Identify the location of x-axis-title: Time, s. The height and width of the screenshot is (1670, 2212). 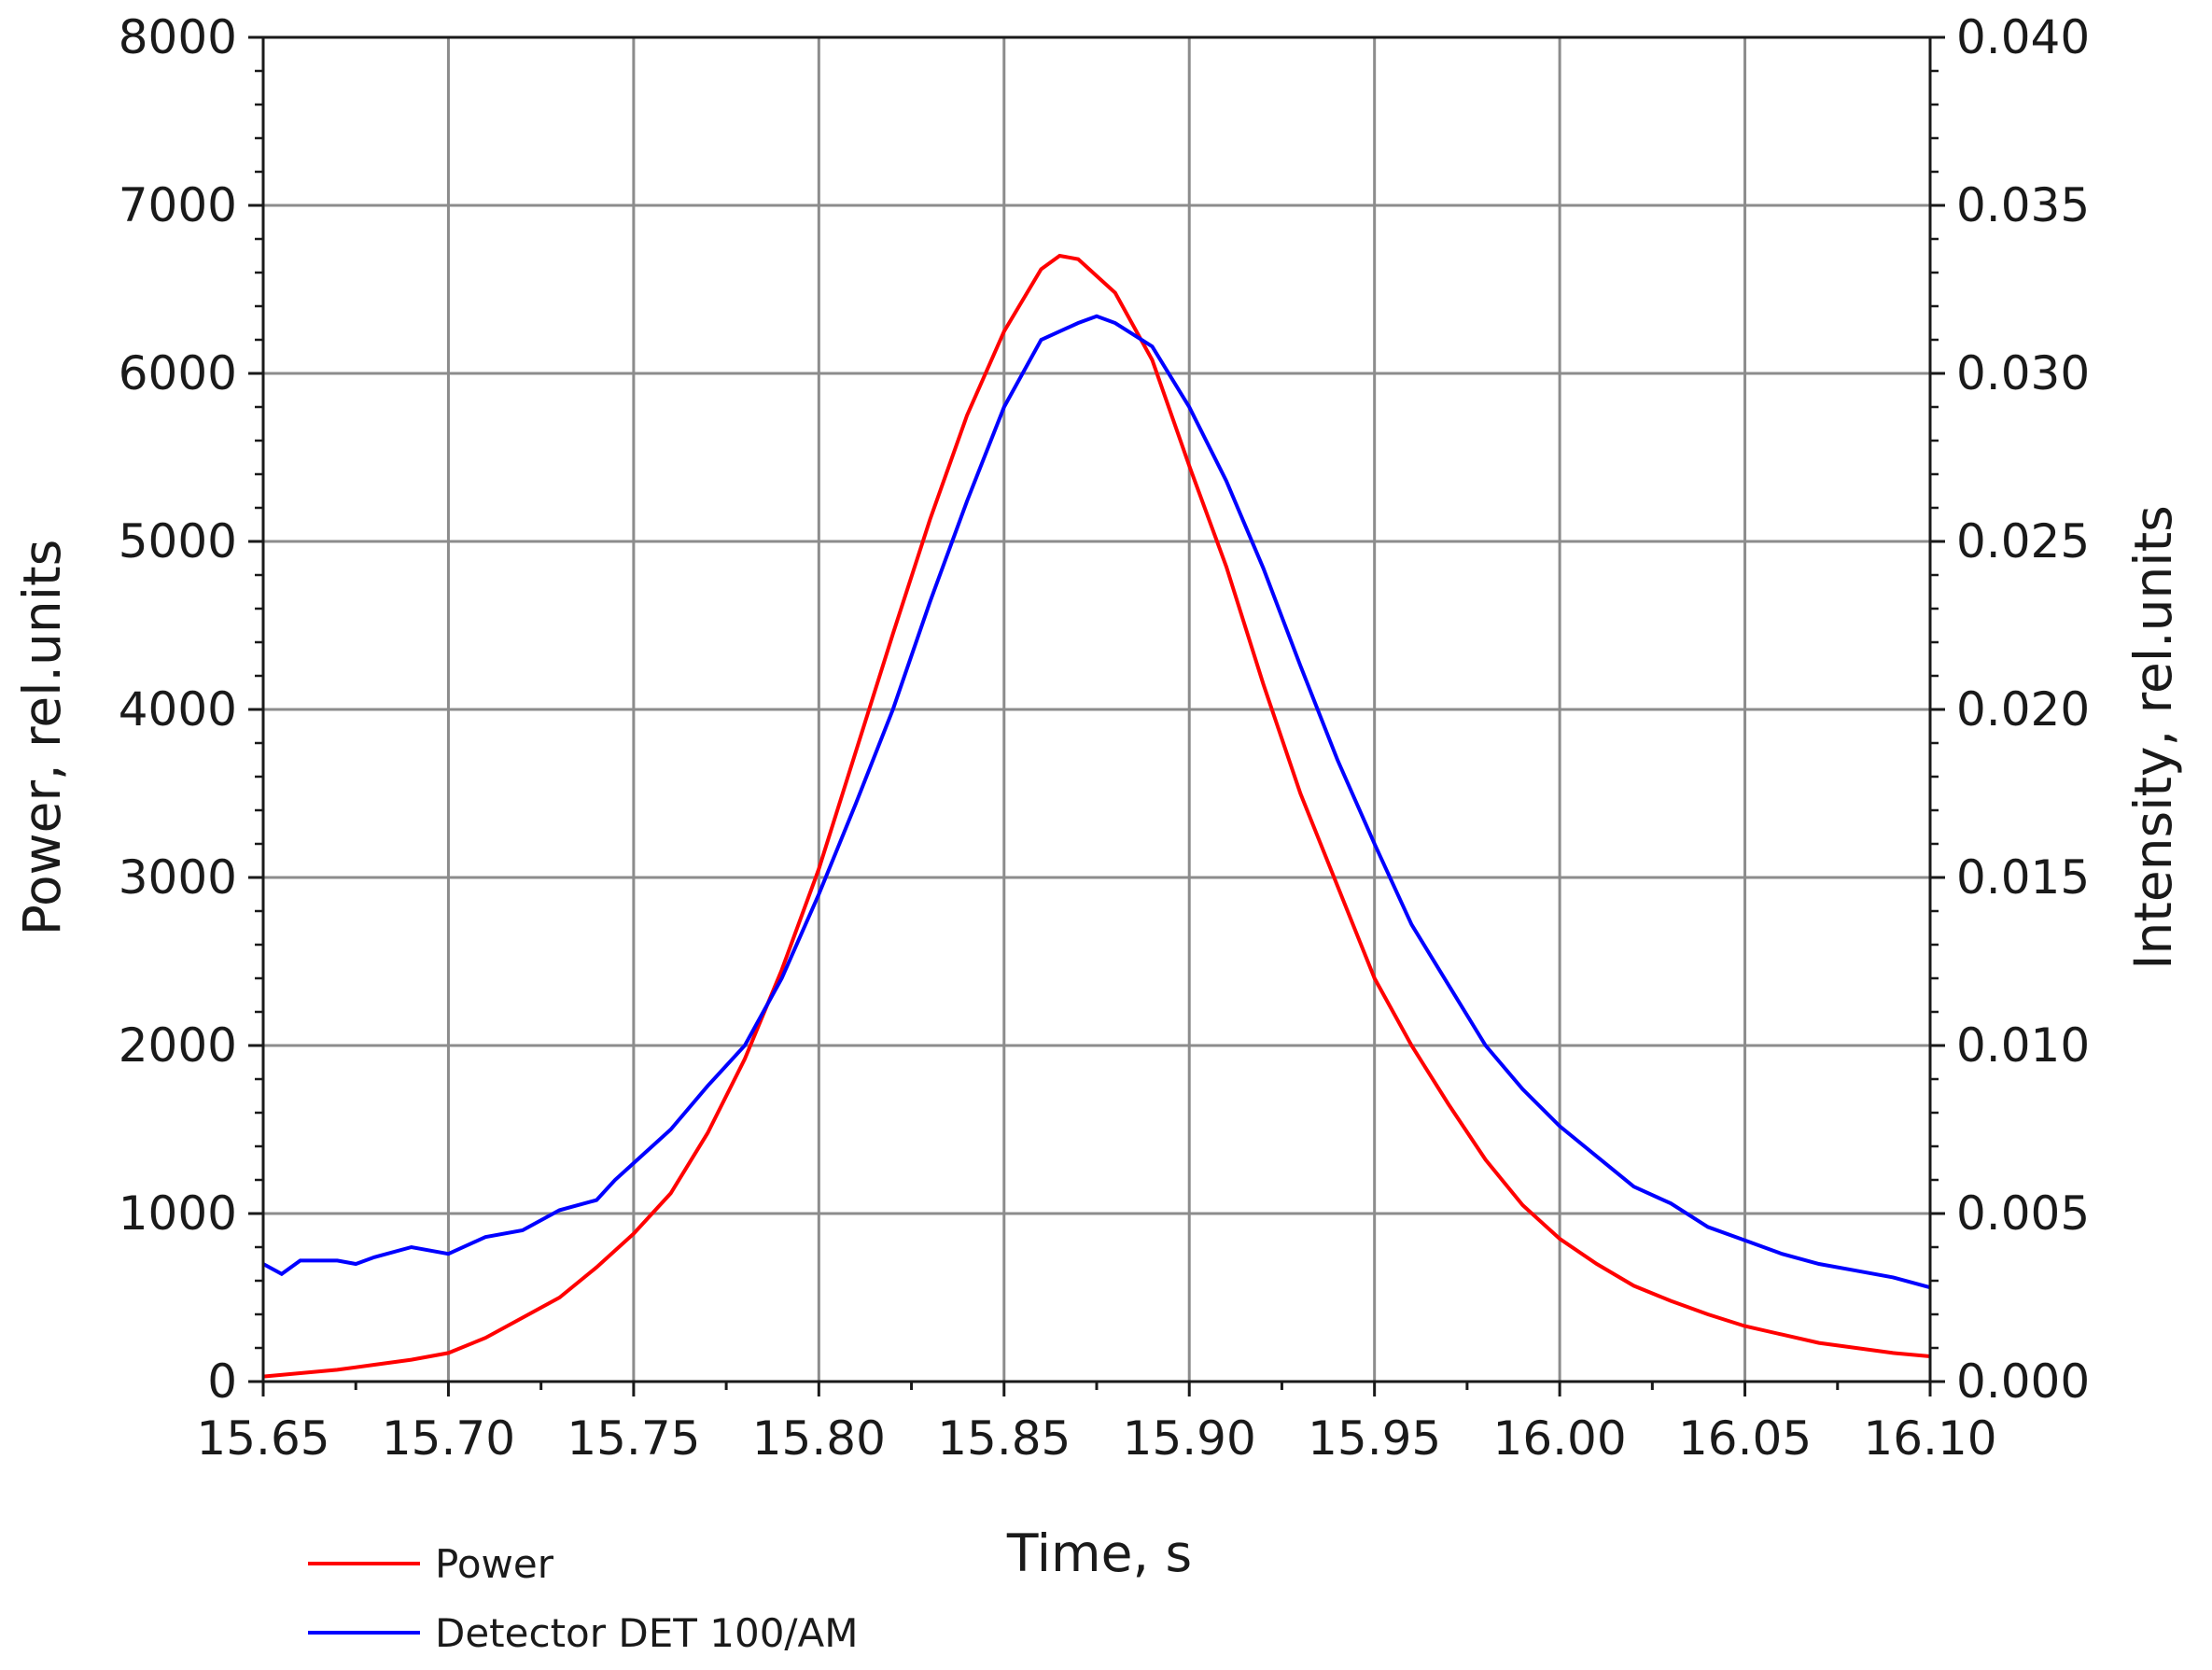
(1099, 1553).